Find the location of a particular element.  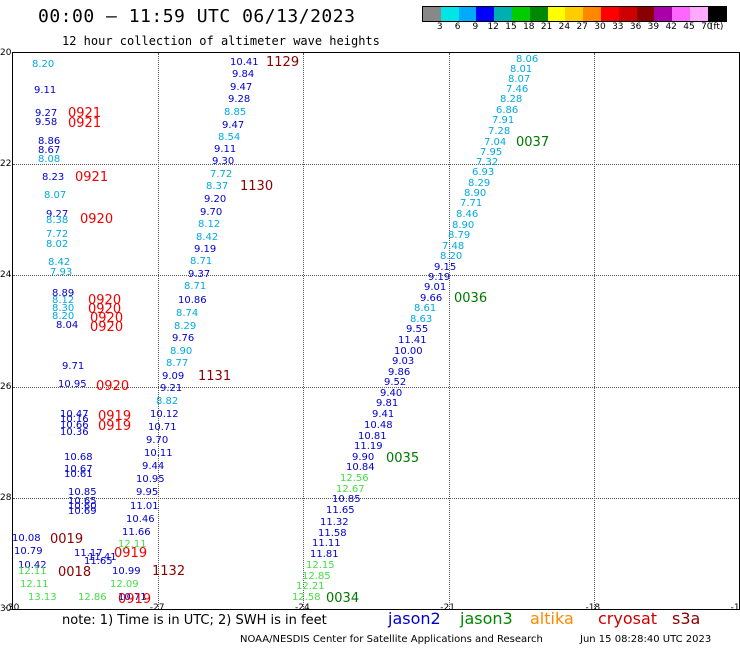

wave-height-label: 8.89 is located at coordinates (63, 293).